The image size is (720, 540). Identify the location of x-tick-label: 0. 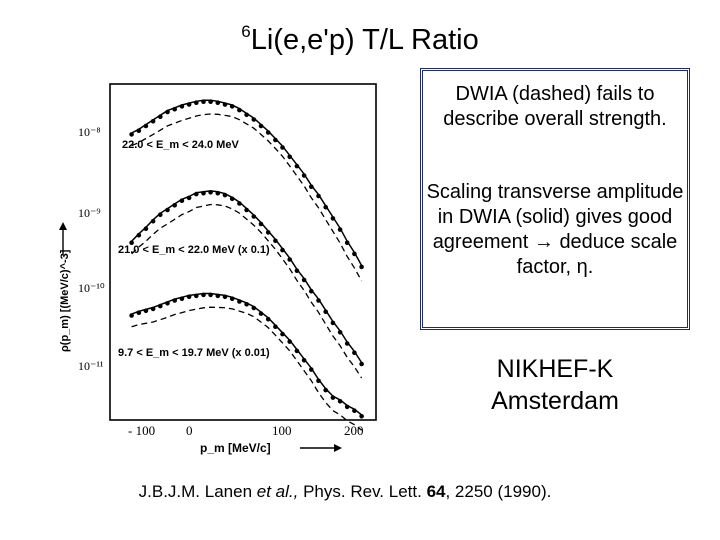
(189, 430).